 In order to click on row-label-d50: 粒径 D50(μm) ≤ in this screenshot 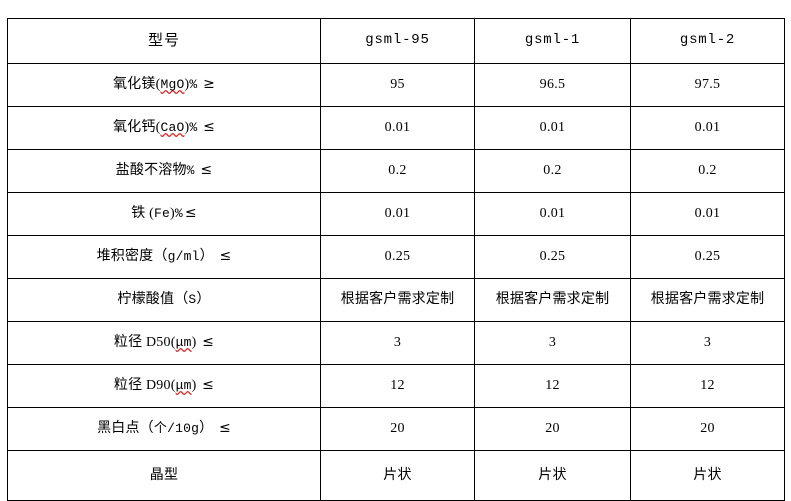, I will do `click(164, 343)`.